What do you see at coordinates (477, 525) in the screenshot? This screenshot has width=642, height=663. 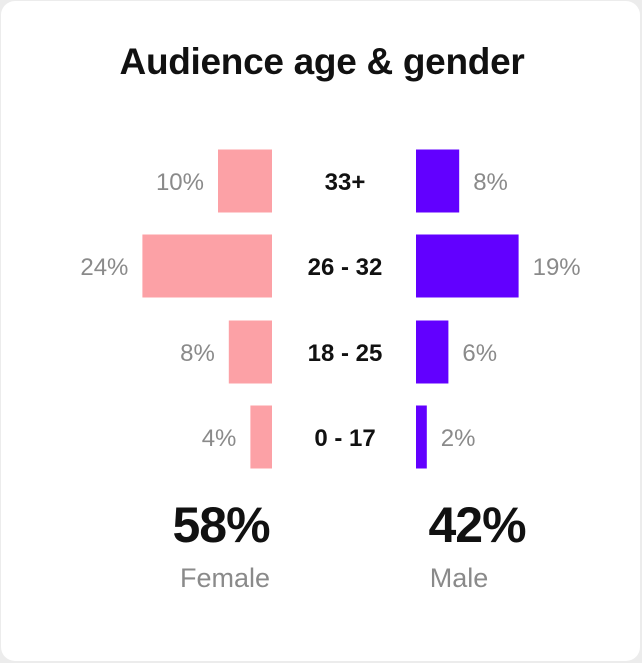 I see `male-total: 42%` at bounding box center [477, 525].